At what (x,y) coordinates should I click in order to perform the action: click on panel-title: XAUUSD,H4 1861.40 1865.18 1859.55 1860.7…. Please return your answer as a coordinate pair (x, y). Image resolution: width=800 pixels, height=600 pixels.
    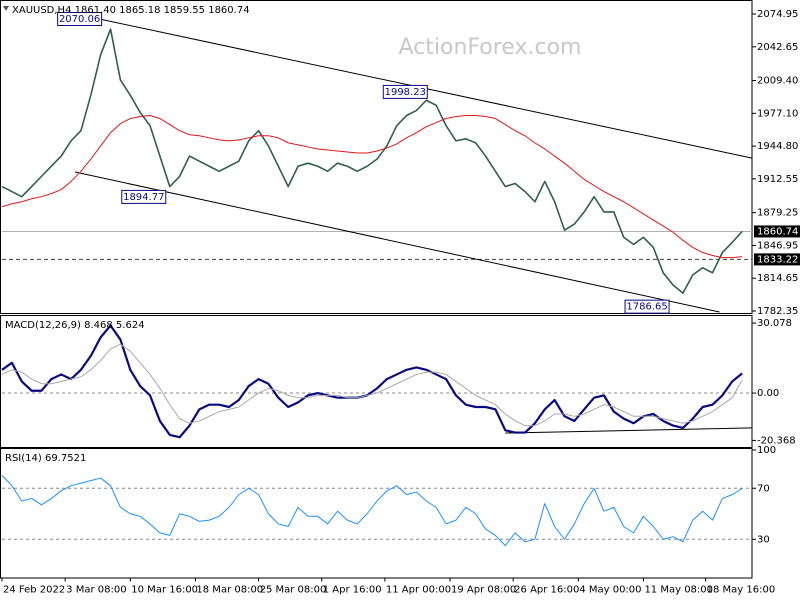
    Looking at the image, I should click on (131, 10).